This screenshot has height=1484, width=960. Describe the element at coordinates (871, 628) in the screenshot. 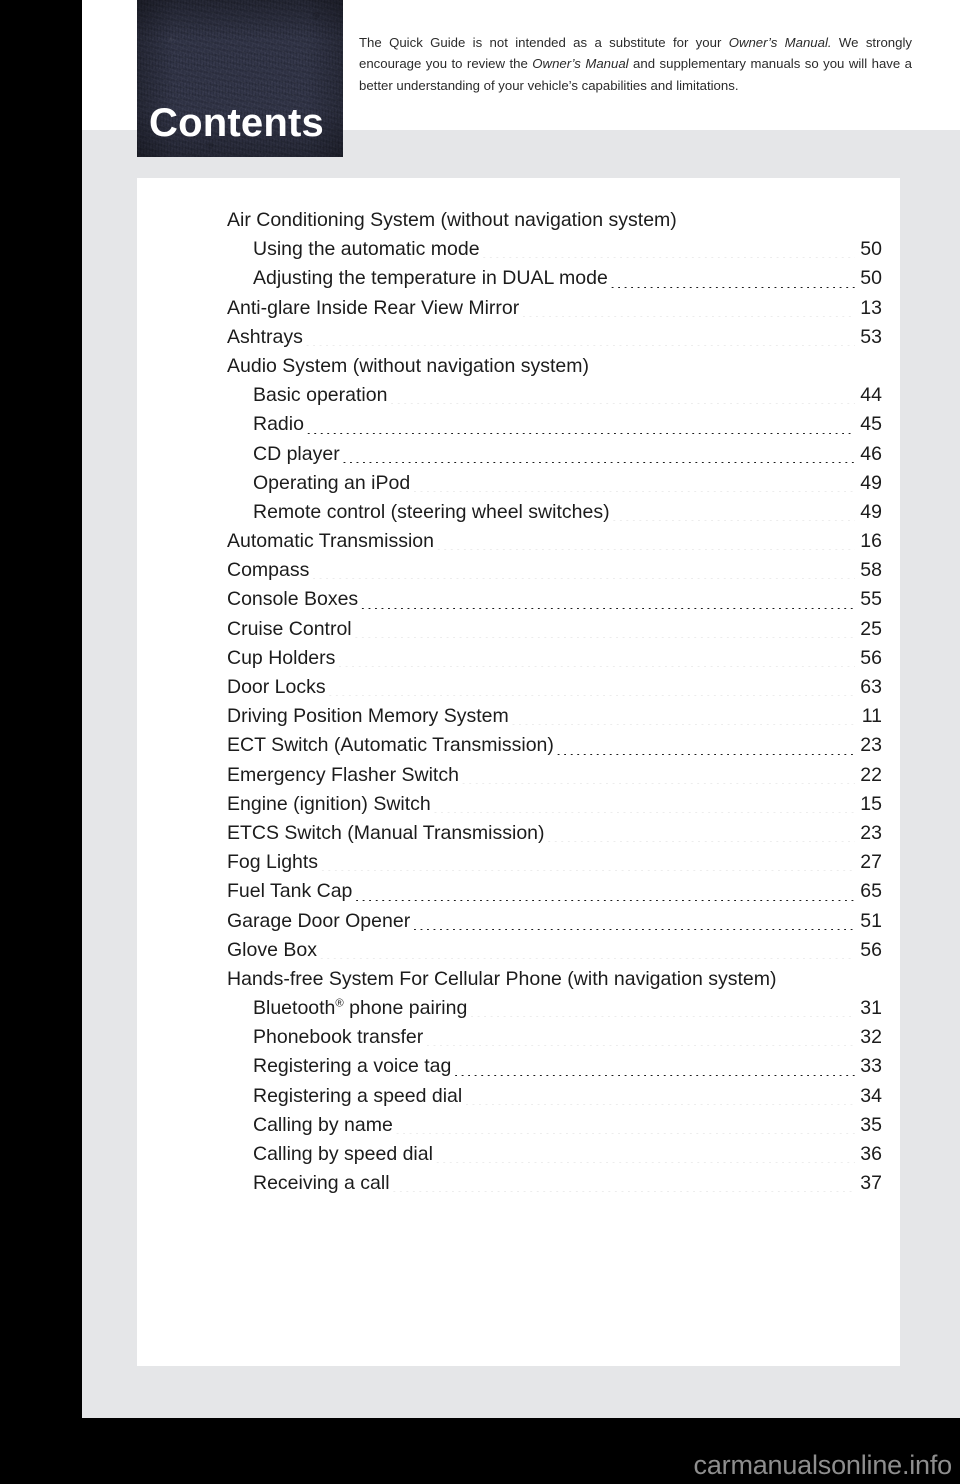

I see `toc-page-number: 25` at that location.